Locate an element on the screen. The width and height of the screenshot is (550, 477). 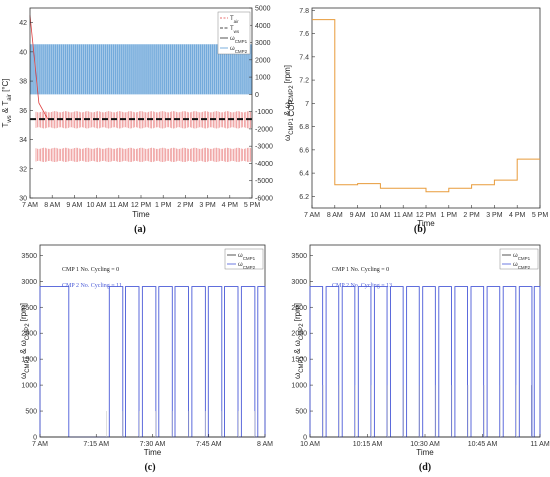
xlabel-a: Time is located at coordinates (141, 214).